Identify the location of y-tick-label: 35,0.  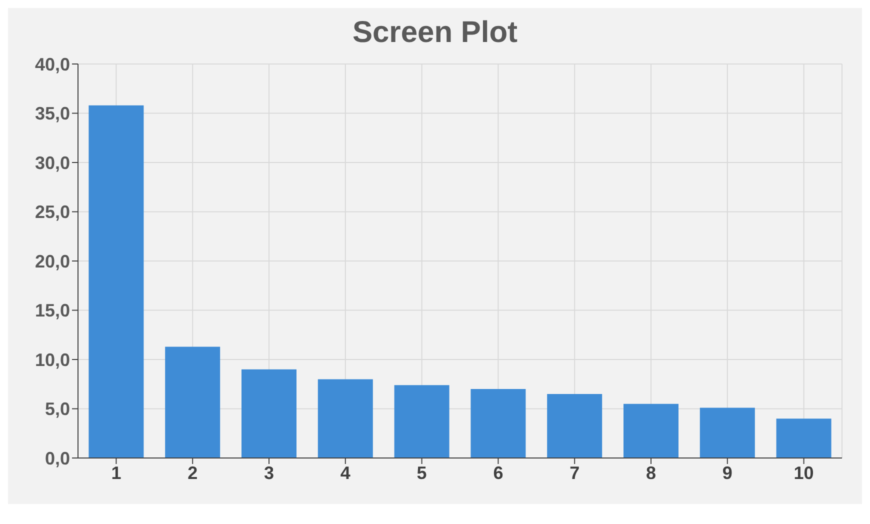
(52, 114).